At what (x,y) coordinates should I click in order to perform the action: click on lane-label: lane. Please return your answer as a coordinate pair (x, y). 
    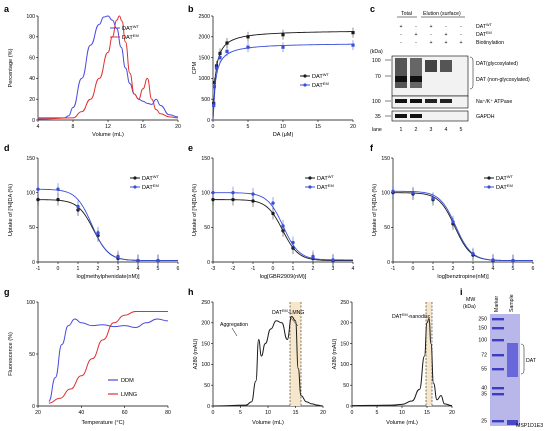
    Looking at the image, I should click on (377, 130).